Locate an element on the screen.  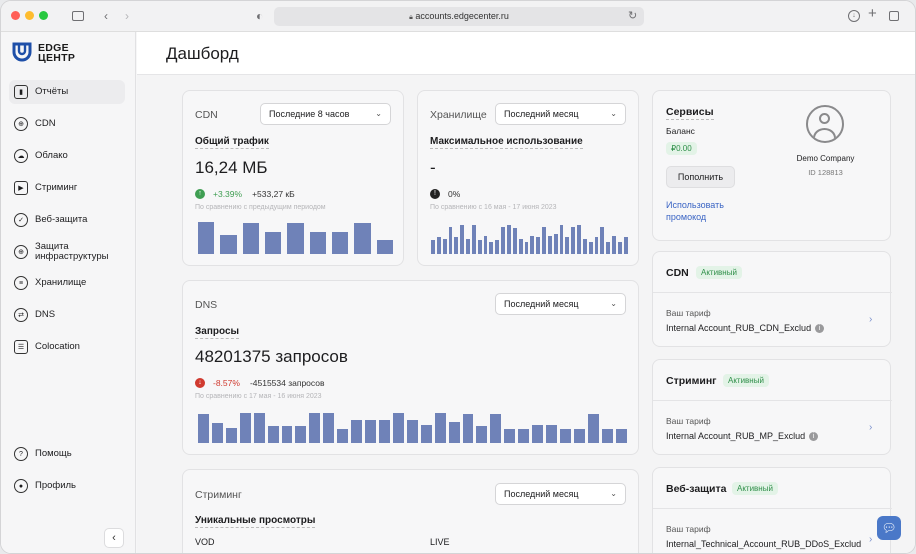
collapse-sidebar-button: ‹ is located at coordinates (114, 538).